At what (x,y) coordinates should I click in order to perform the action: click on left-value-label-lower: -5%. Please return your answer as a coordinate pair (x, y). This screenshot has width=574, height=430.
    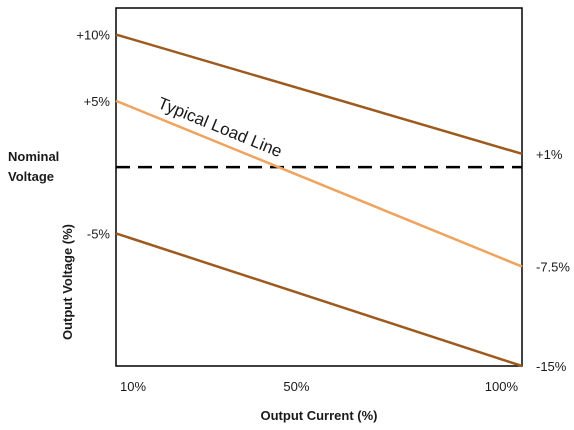
    Looking at the image, I should click on (99, 233).